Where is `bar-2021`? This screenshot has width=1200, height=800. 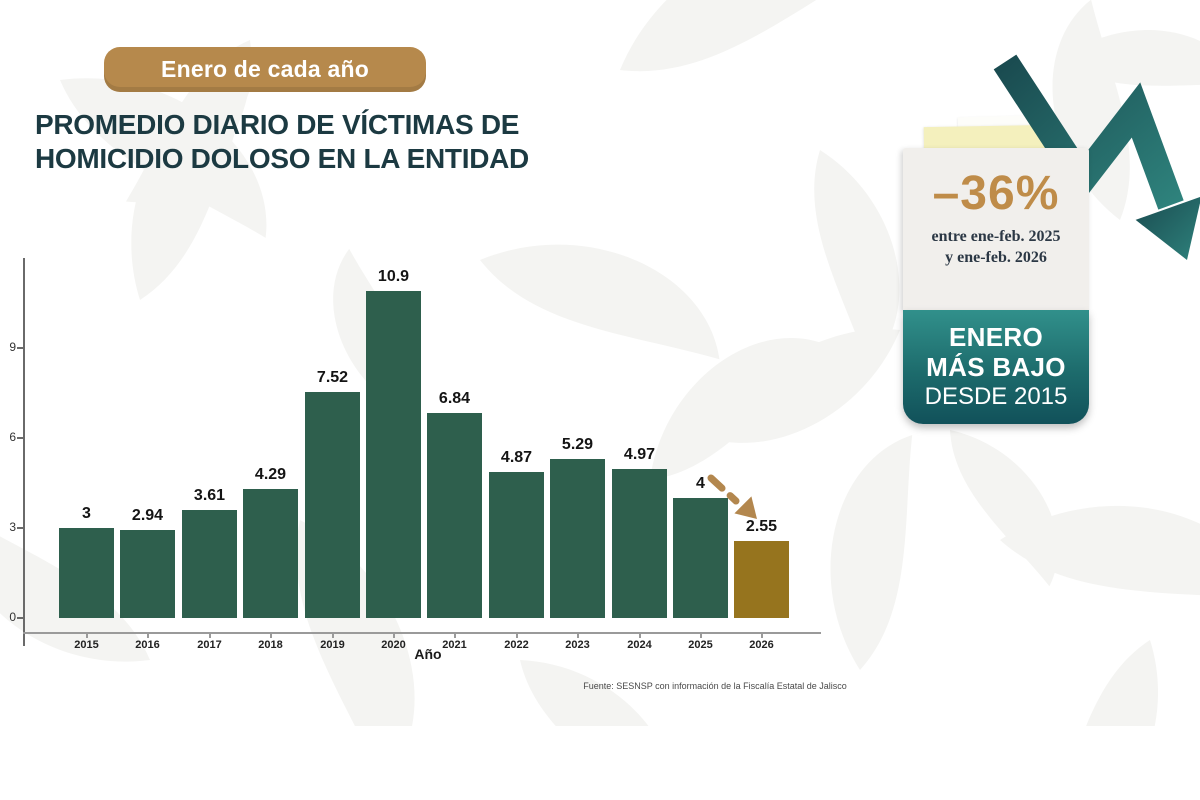 bar-2021 is located at coordinates (454, 515).